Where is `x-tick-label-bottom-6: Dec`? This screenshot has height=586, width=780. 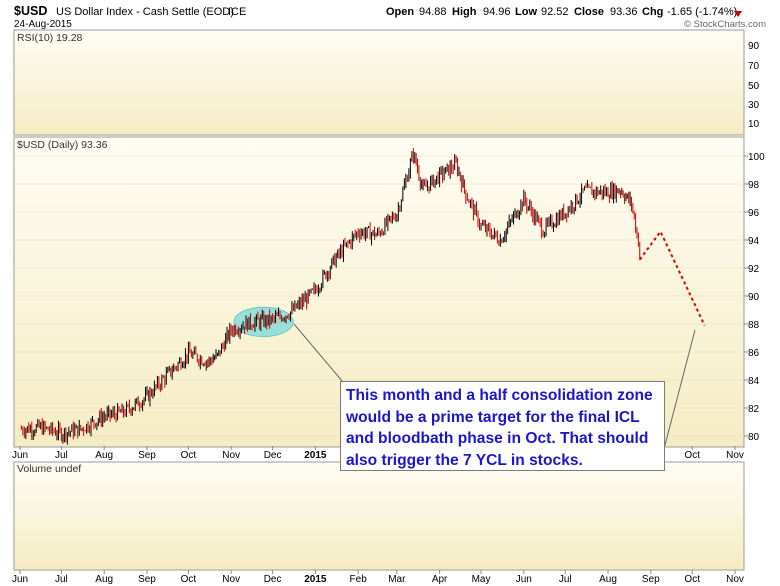 x-tick-label-bottom-6: Dec is located at coordinates (273, 579).